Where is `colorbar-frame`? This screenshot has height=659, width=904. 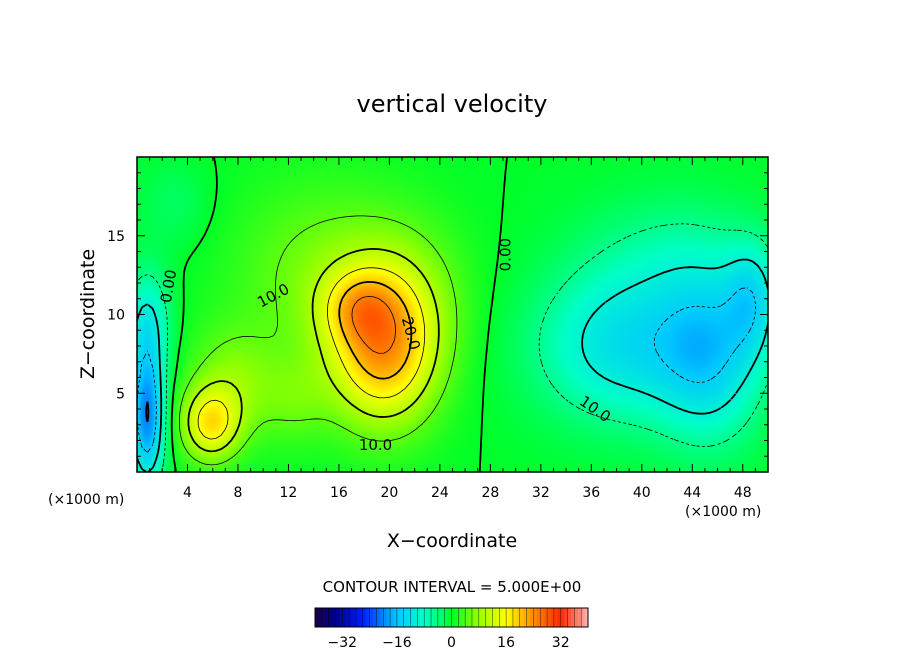 colorbar-frame is located at coordinates (451, 617).